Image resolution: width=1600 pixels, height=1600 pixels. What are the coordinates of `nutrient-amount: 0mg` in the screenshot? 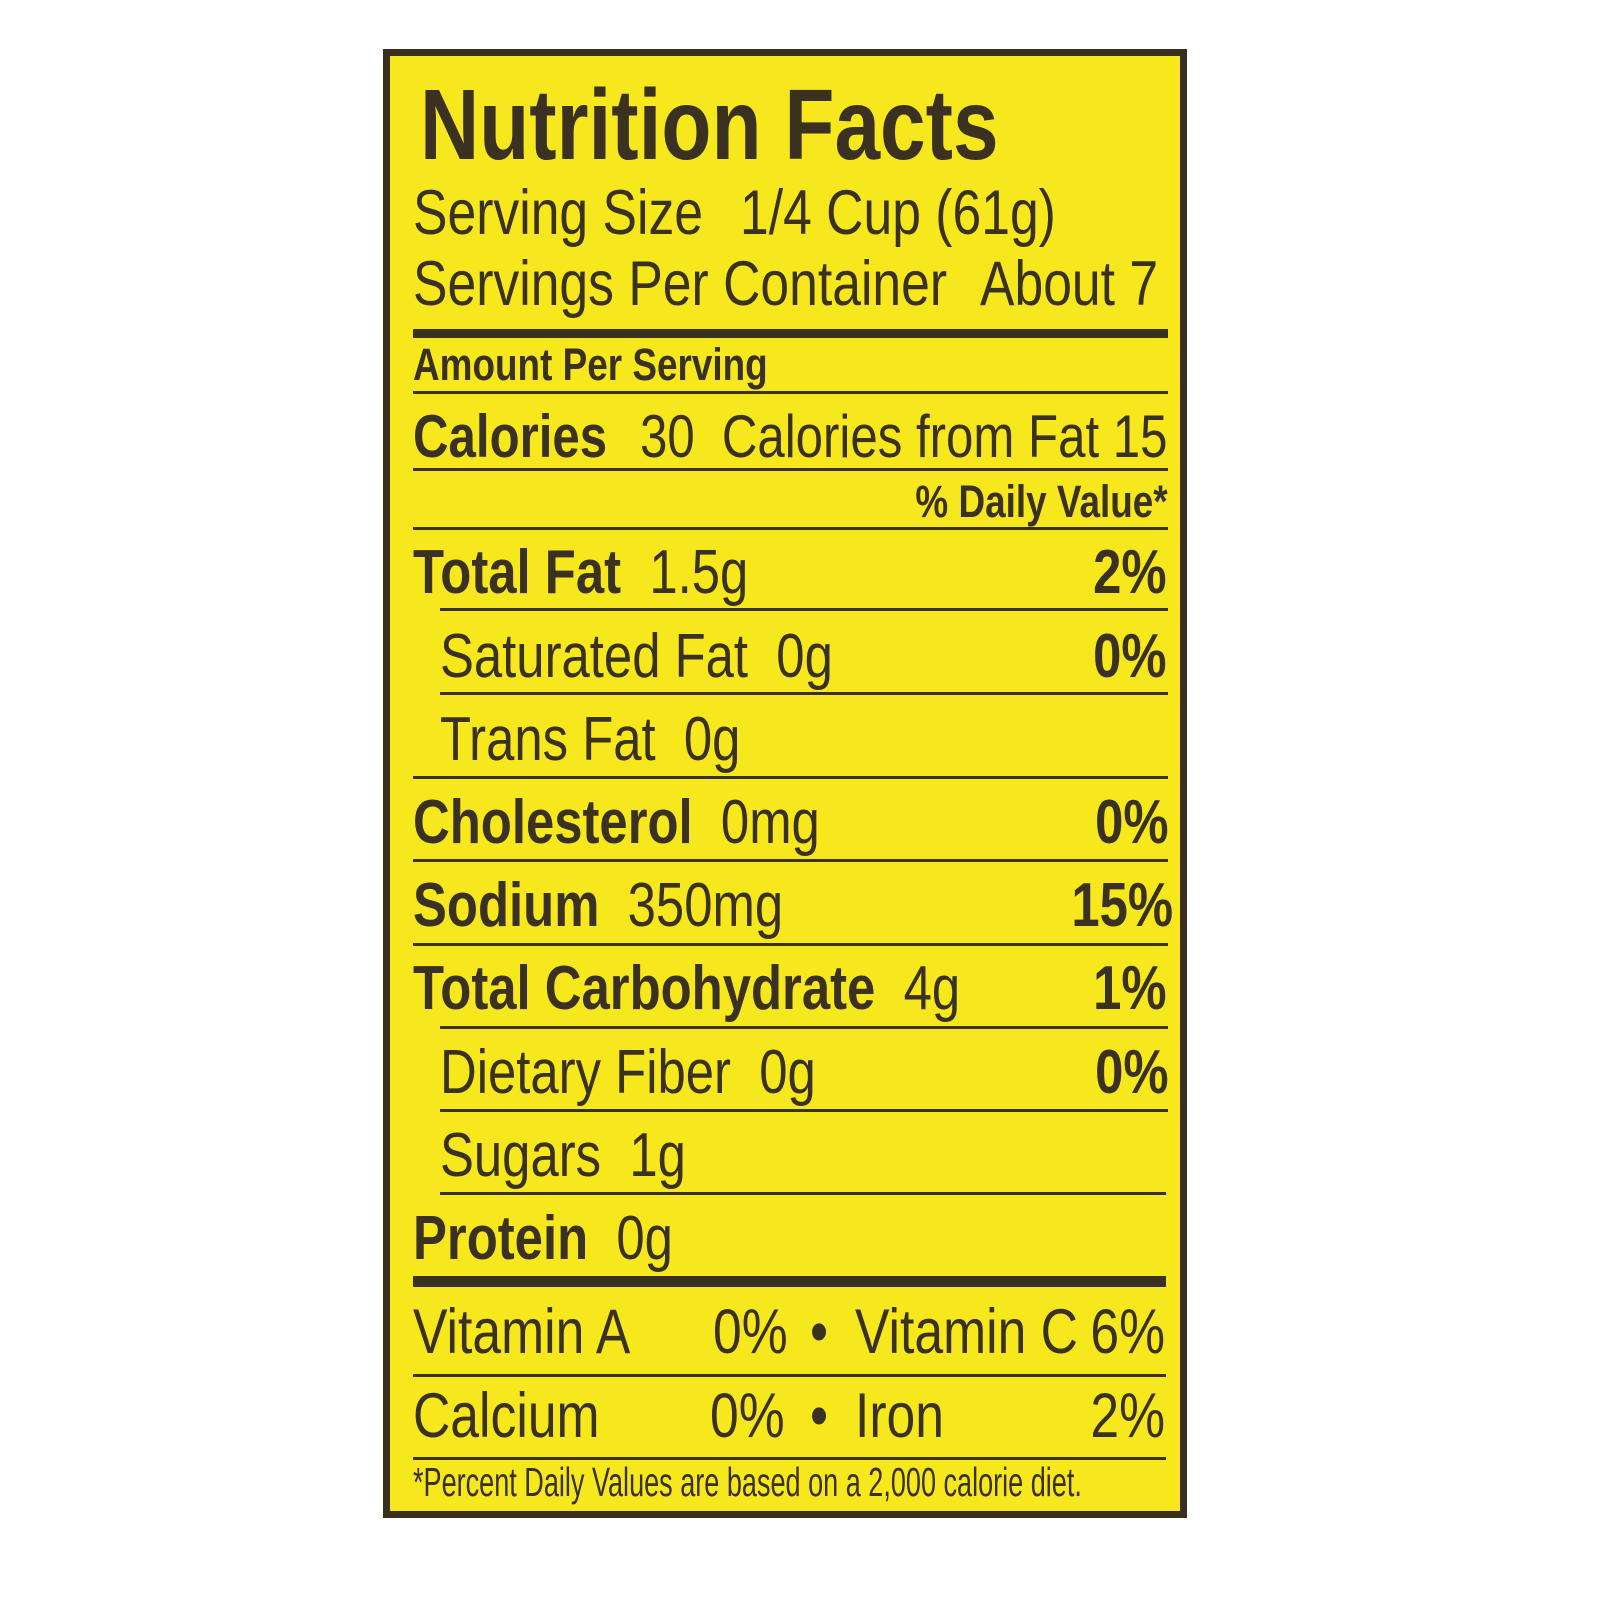 It's located at (770, 822).